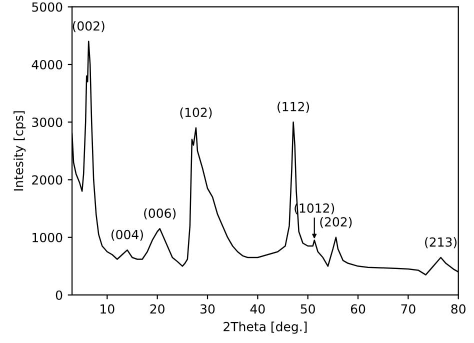 This screenshot has height=343, width=474. What do you see at coordinates (294, 107) in the screenshot?
I see `annotation: (112)` at bounding box center [294, 107].